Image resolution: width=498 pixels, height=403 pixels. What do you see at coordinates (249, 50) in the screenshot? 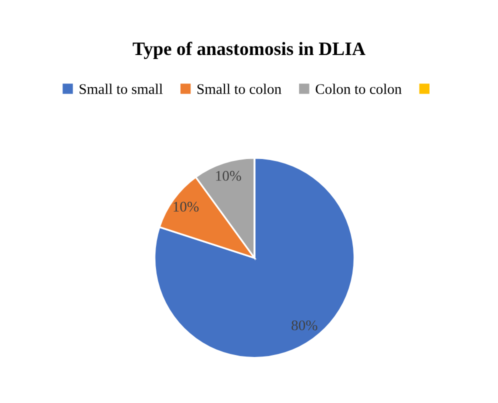
I see `chart-title: Type of anastomosis in DLIA` at bounding box center [249, 50].